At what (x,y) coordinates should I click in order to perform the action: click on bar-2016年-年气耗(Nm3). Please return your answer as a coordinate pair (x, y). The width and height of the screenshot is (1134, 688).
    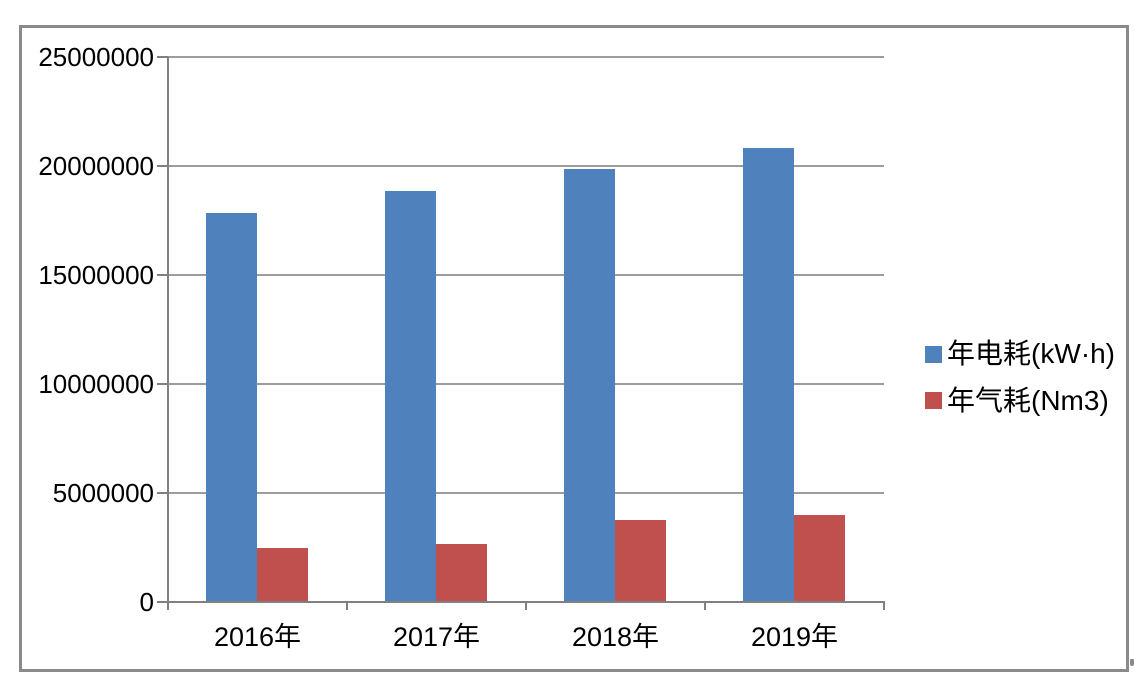
    Looking at the image, I should click on (282, 574).